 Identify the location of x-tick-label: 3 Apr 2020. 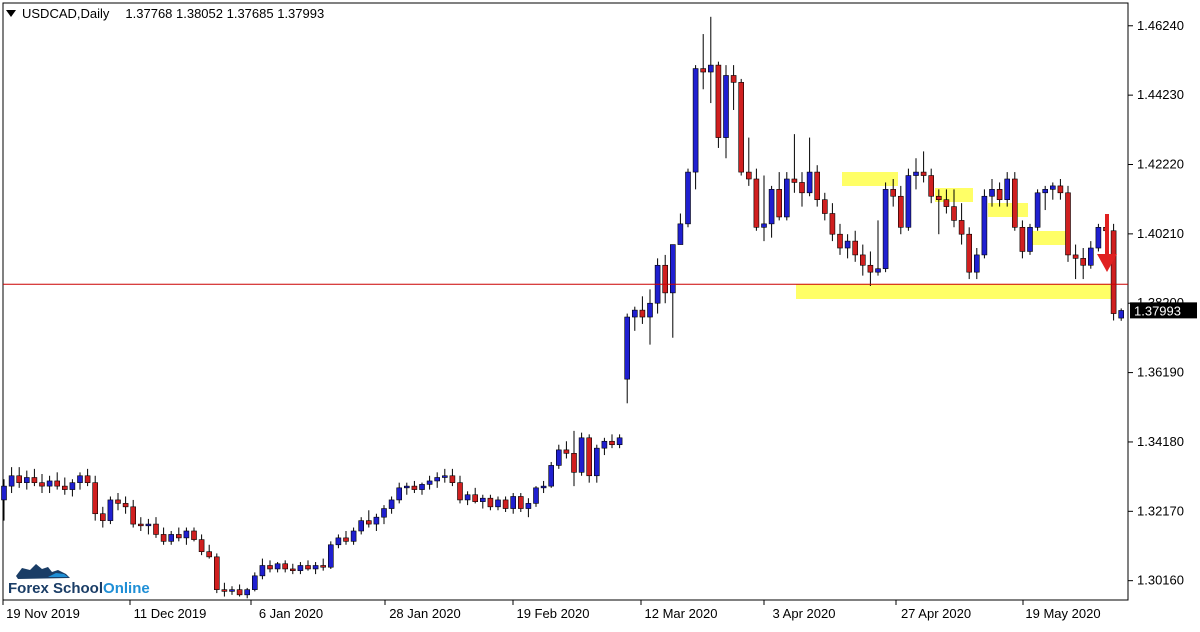
(804, 613).